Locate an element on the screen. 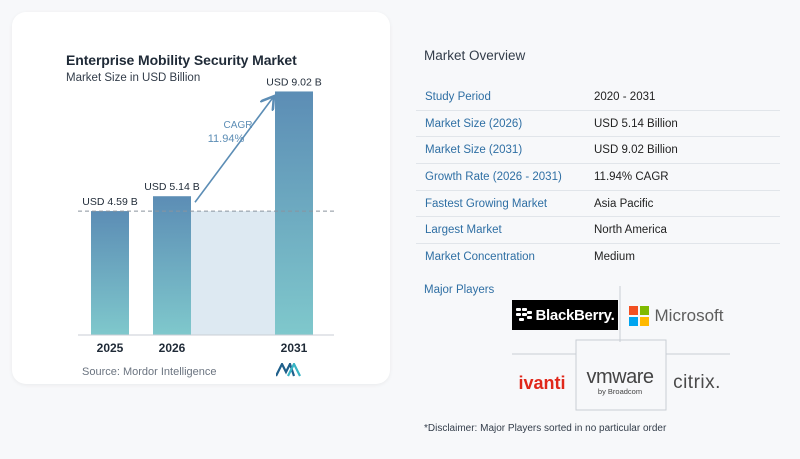 The width and height of the screenshot is (800, 459). vmware-logo: vmware by Broadcom is located at coordinates (620, 381).